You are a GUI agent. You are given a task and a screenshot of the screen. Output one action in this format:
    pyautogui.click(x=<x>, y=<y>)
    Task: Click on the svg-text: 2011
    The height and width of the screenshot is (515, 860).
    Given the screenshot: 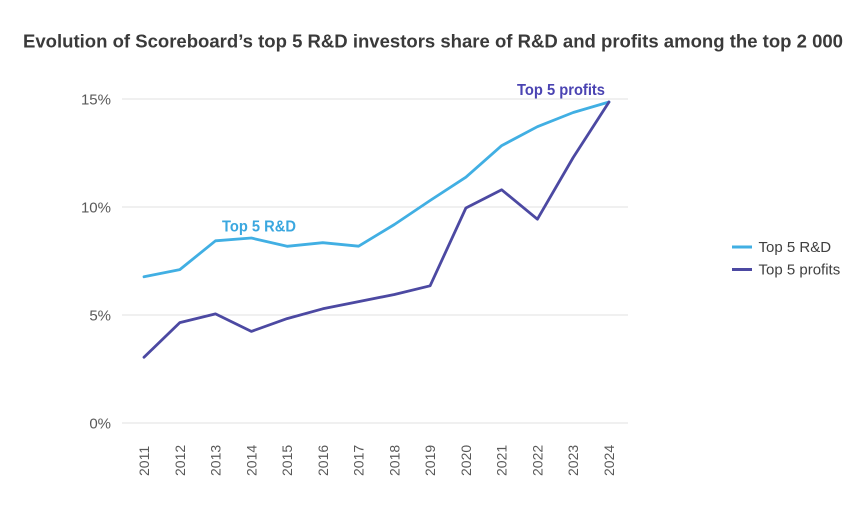 What is the action you would take?
    pyautogui.click(x=144, y=461)
    